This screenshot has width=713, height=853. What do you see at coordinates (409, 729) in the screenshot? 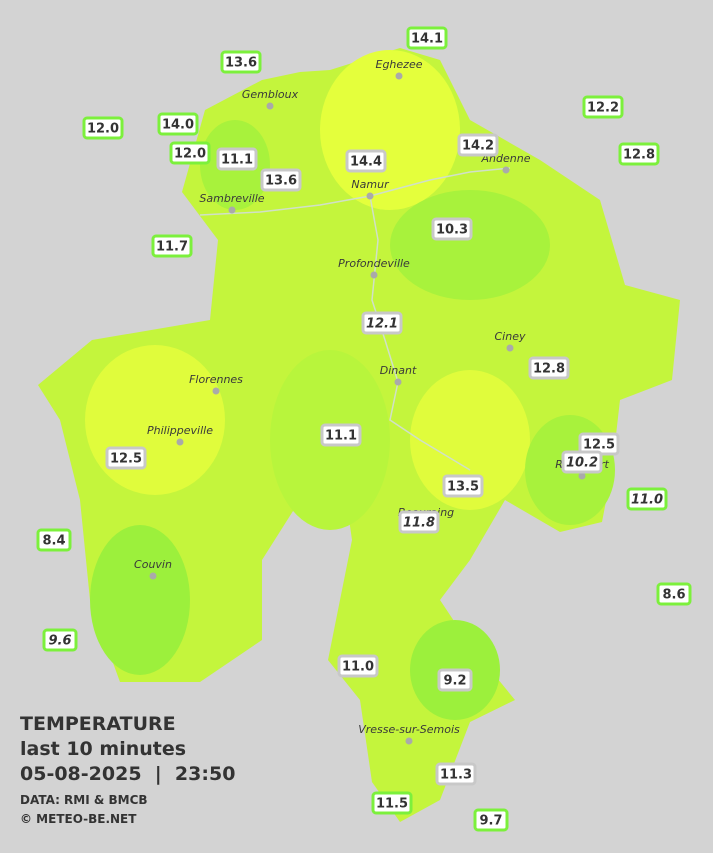
I see `town-name: Vresse-sur-Semois` at bounding box center [409, 729].